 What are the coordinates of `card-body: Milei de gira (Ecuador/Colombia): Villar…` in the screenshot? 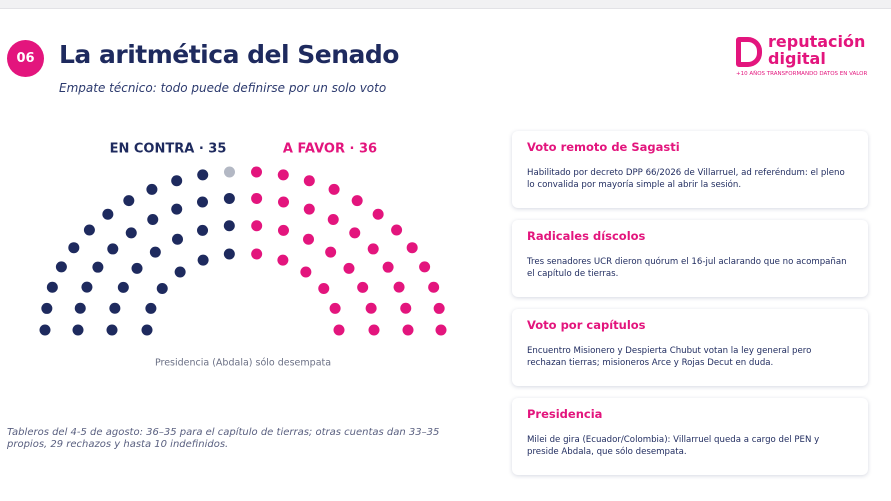 It's located at (673, 446).